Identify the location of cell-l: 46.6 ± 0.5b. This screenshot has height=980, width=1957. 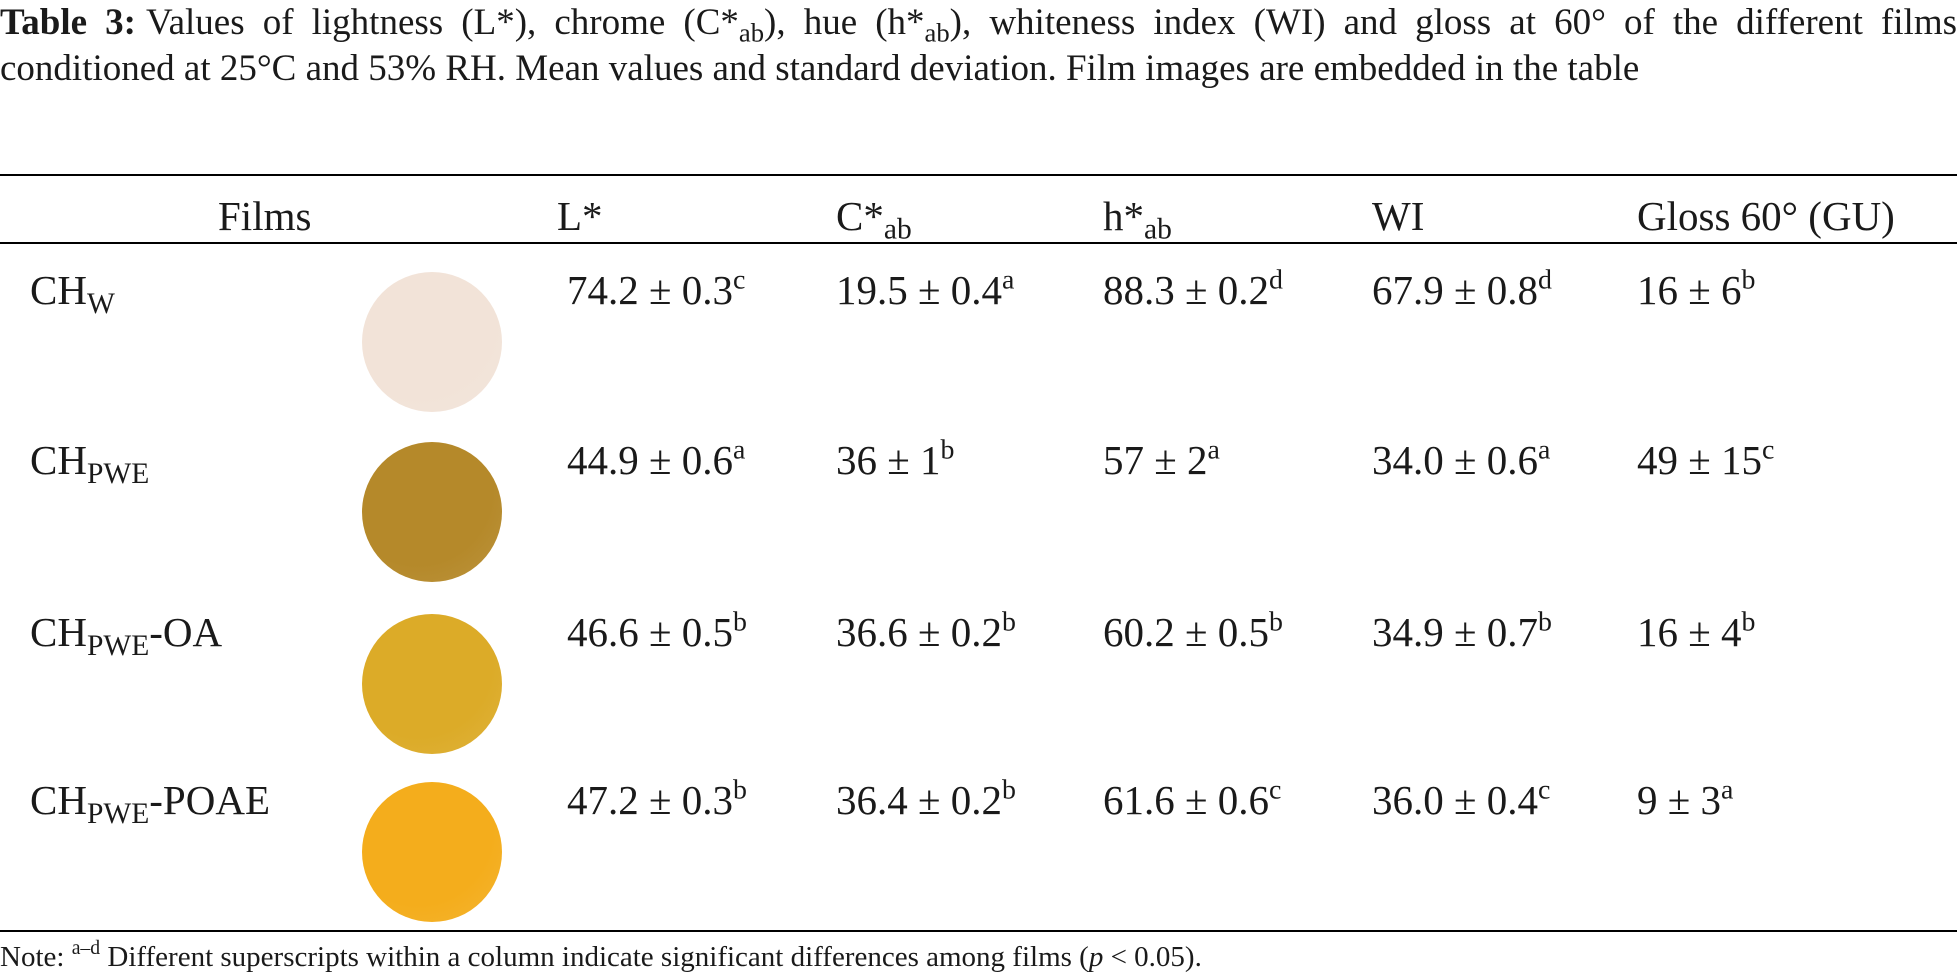
(657, 632).